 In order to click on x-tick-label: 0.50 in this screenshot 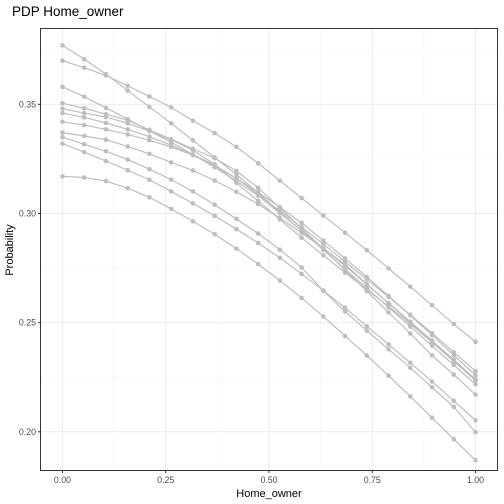, I will do `click(268, 480)`.